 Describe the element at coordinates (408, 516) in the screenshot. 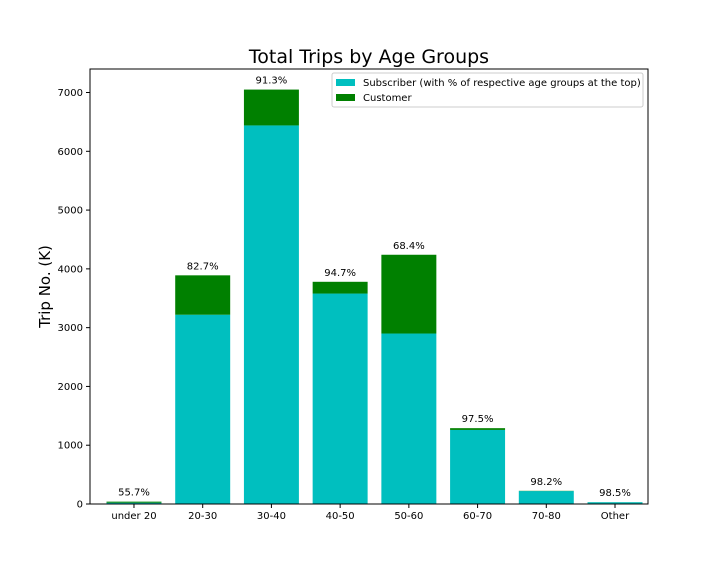

I see `x-tick-label-4: 50-60` at that location.